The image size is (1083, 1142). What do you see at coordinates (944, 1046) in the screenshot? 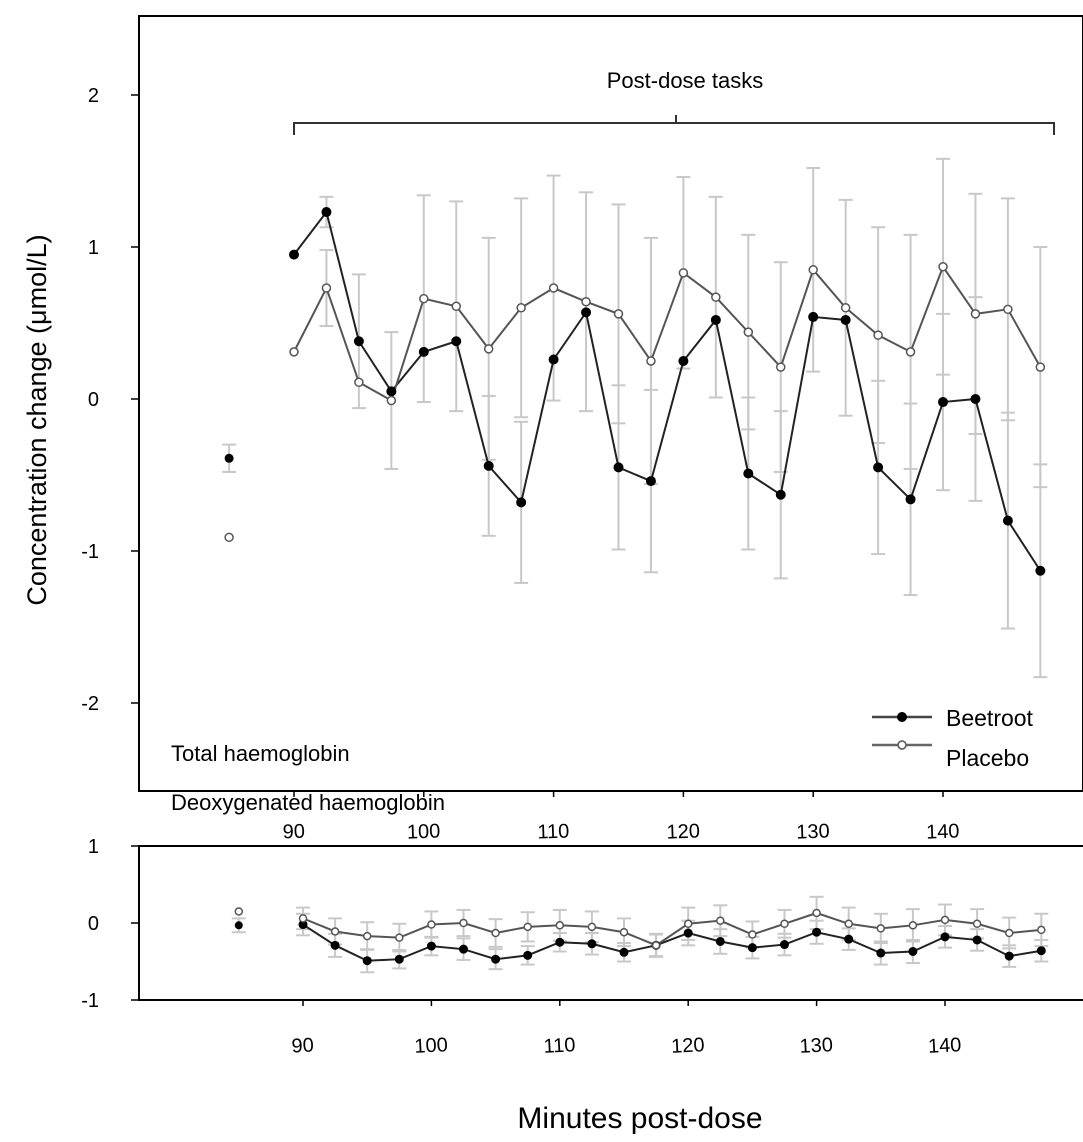
I see `deoxy-x-tick-label: 140` at bounding box center [944, 1046].